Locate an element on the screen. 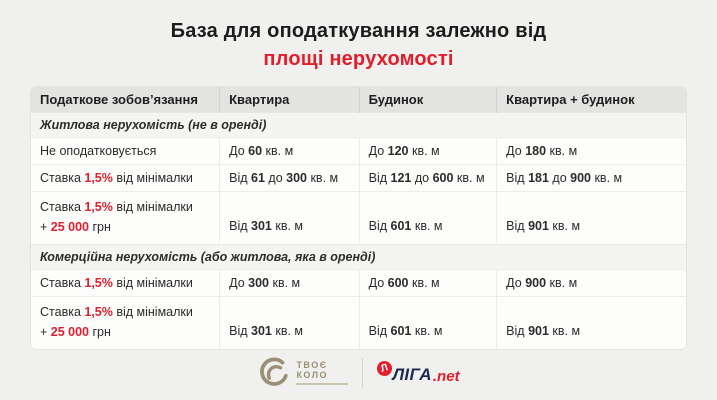 This screenshot has width=717, height=400. obligation-cell: Ставка 1,5% від мінімалки is located at coordinates (125, 177).